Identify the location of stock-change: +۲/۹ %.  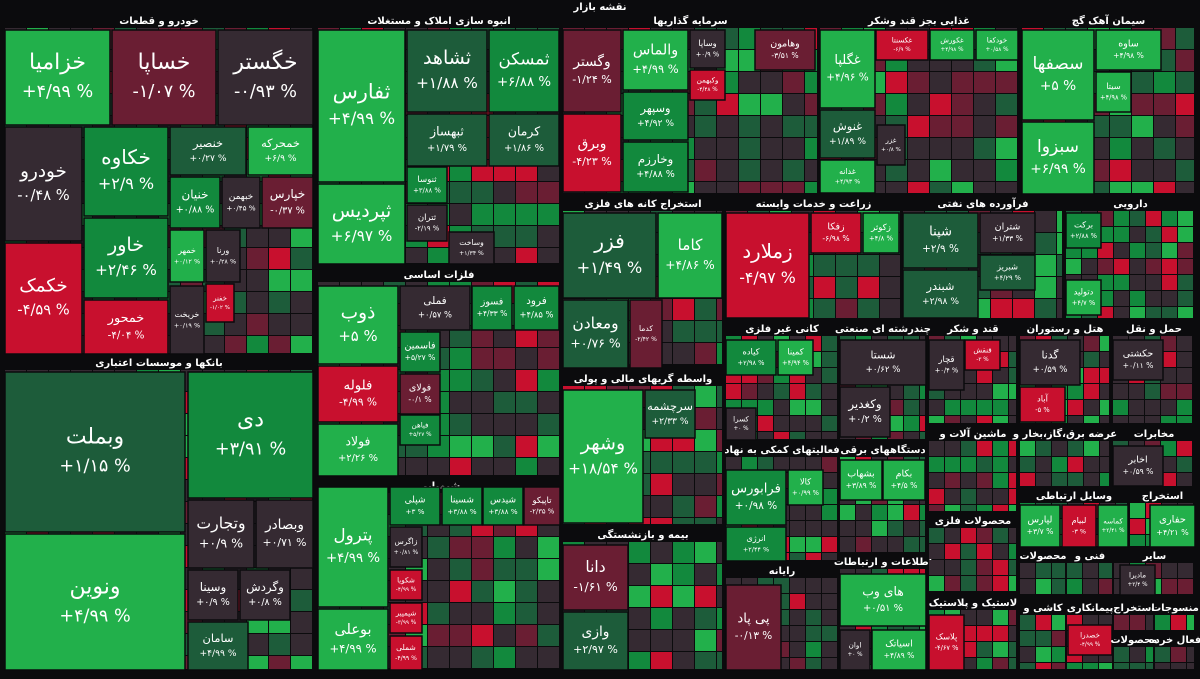
(126, 183).